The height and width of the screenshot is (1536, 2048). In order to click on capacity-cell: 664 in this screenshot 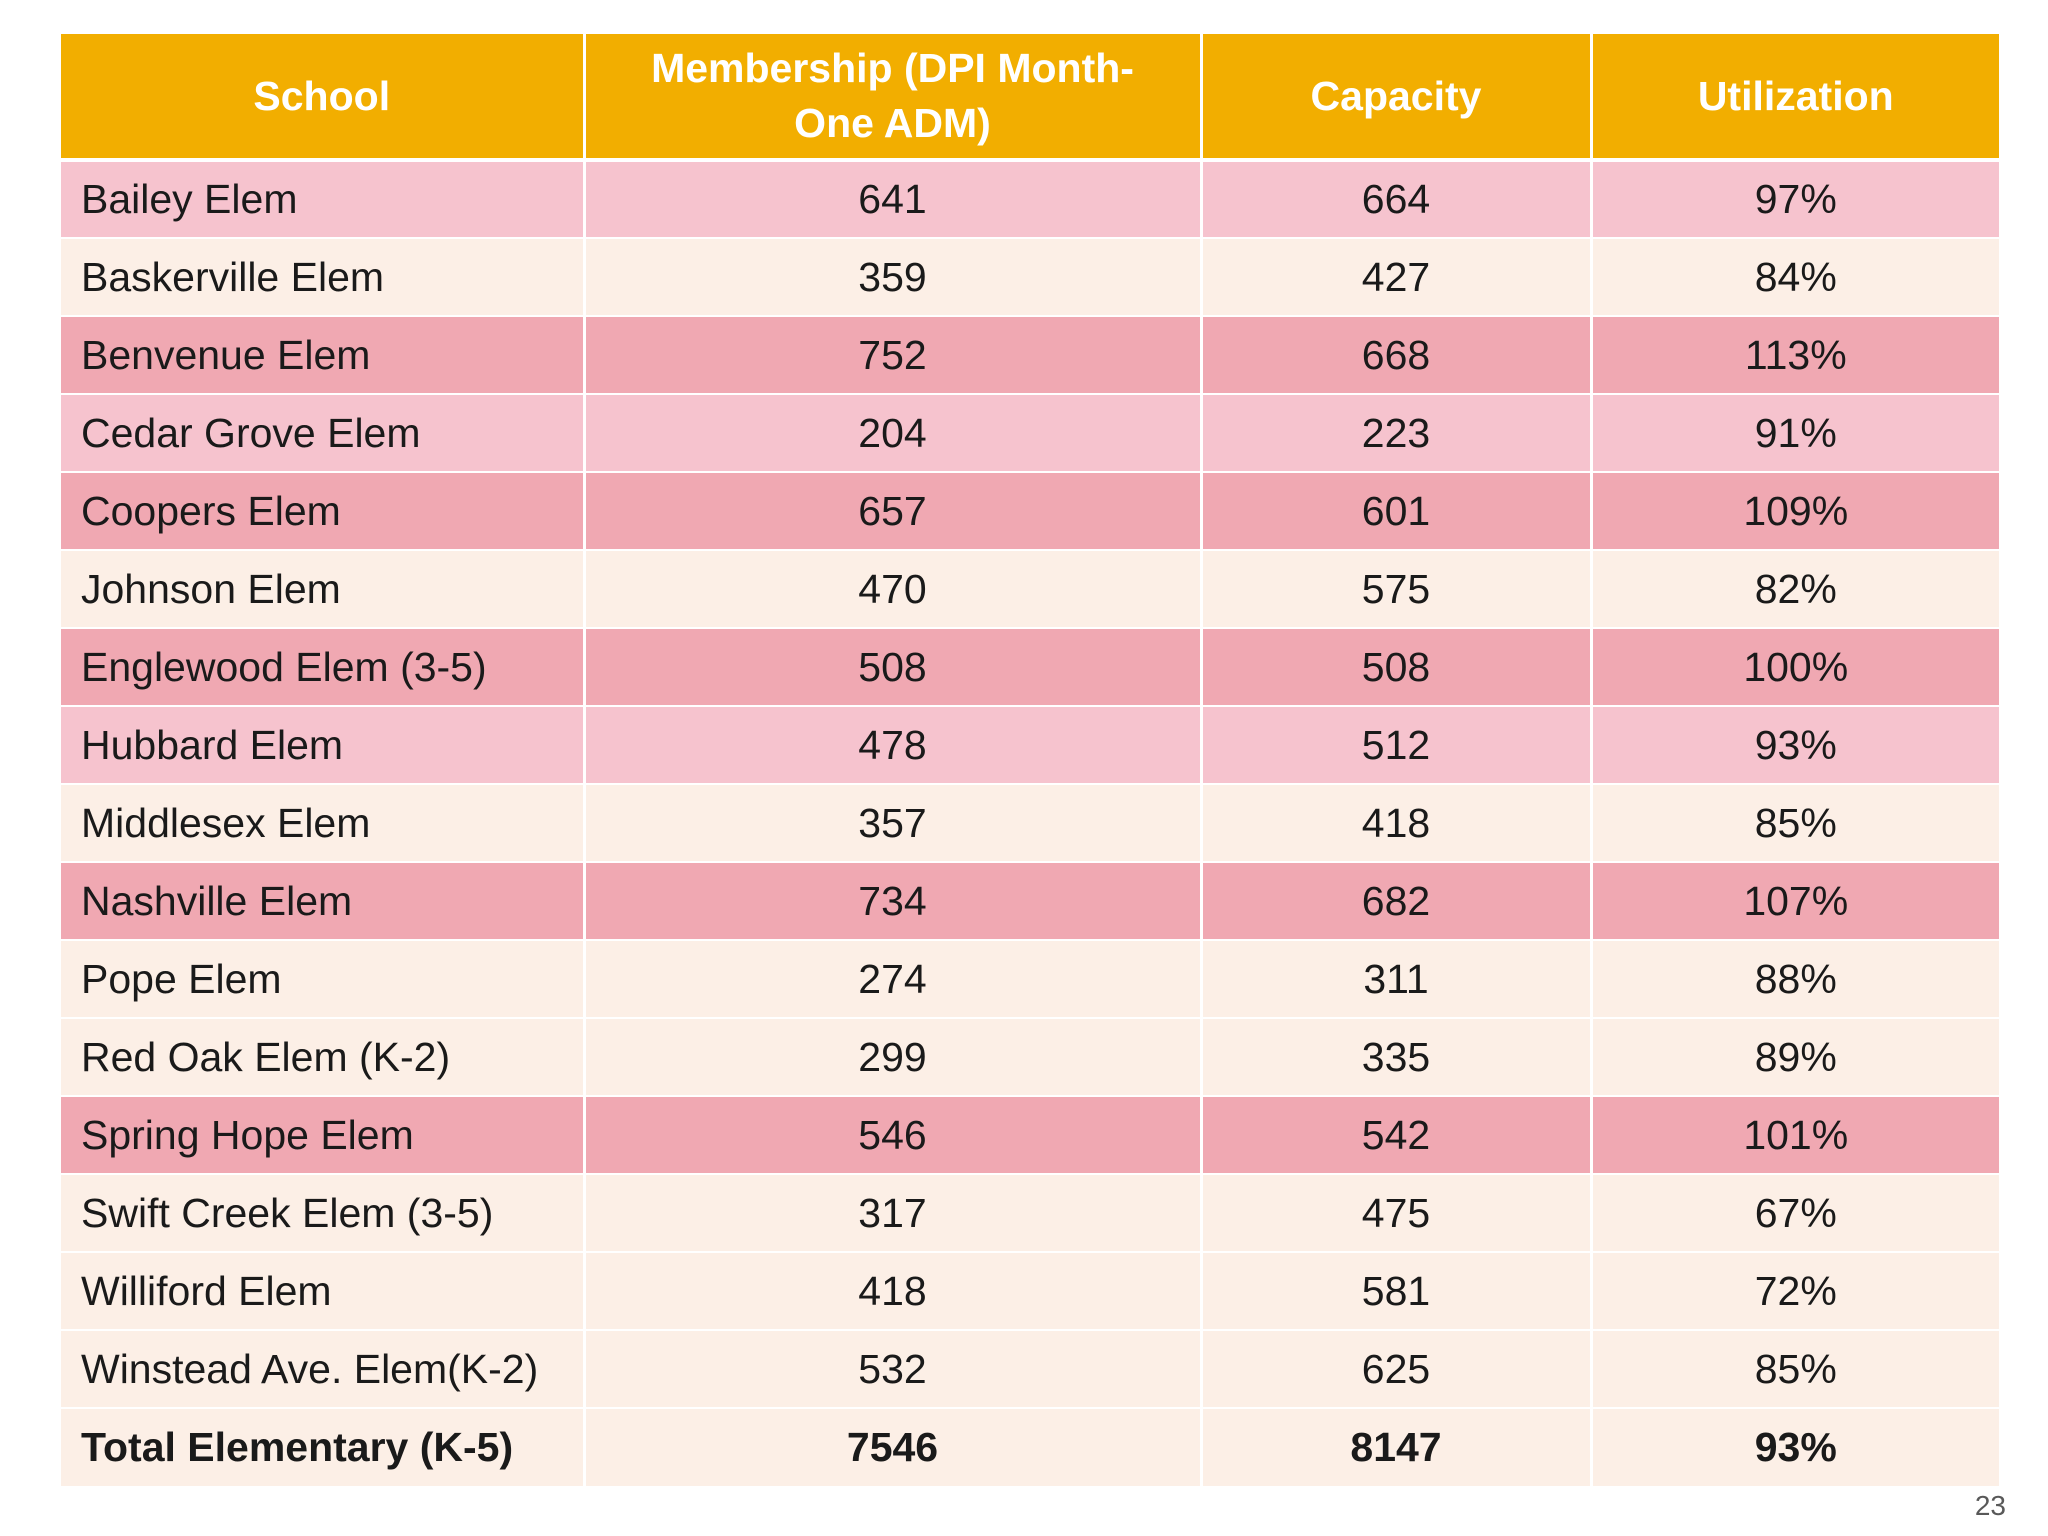, I will do `click(1395, 198)`.